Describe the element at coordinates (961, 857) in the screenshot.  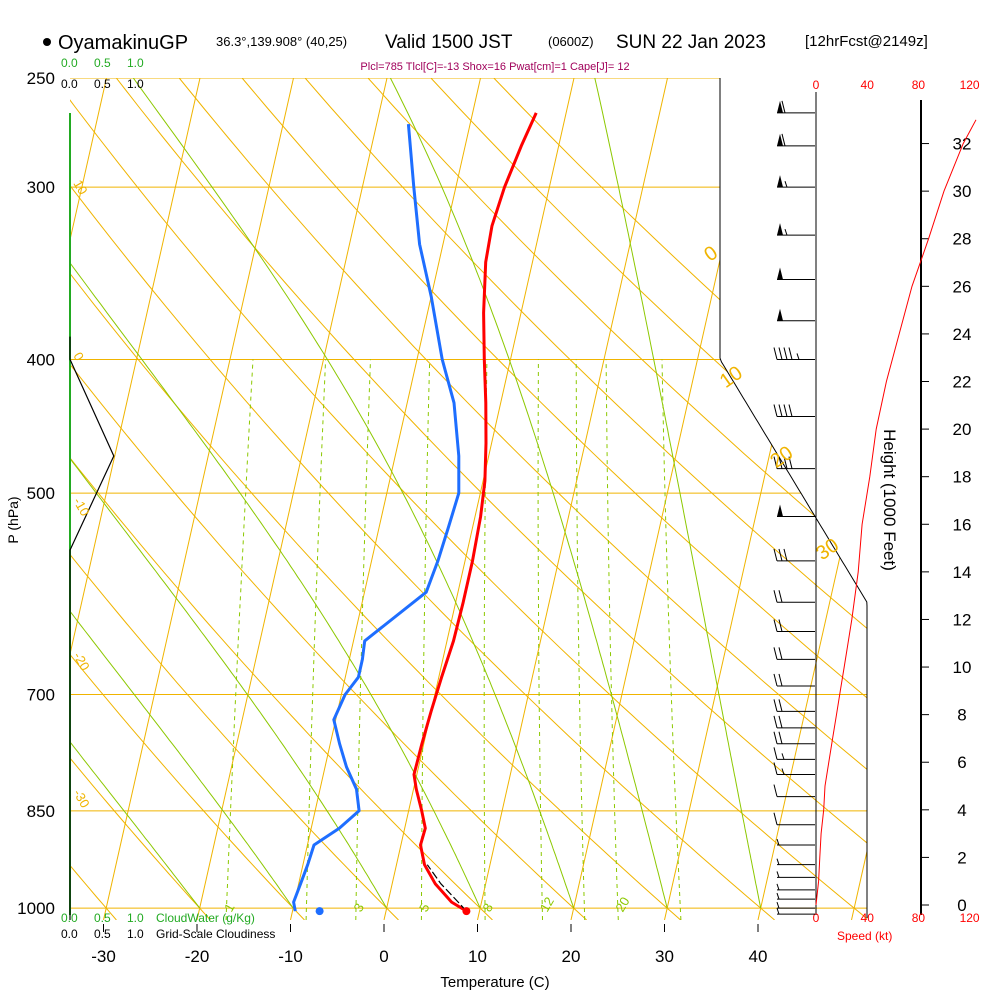
I see `height-tick-label: 2` at that location.